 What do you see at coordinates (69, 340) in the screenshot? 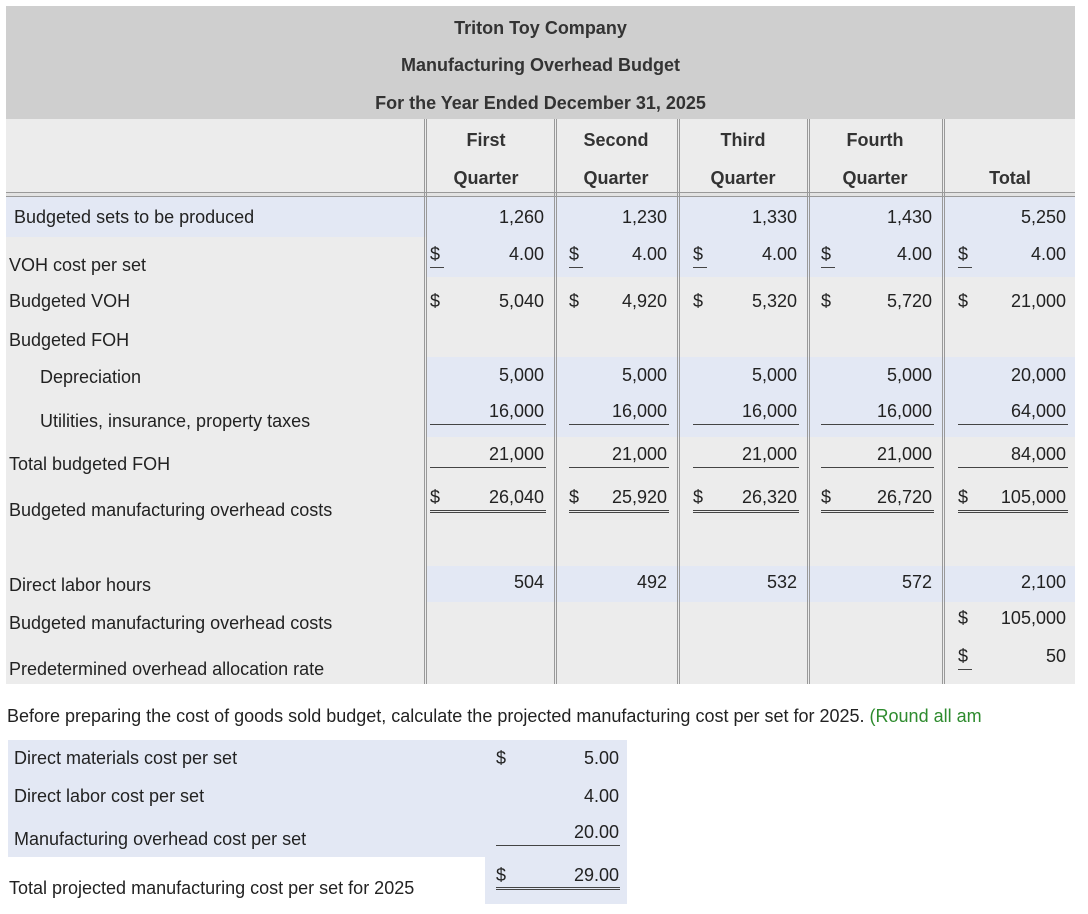
I see `label-budgeted-foh: Budgeted FOH` at bounding box center [69, 340].